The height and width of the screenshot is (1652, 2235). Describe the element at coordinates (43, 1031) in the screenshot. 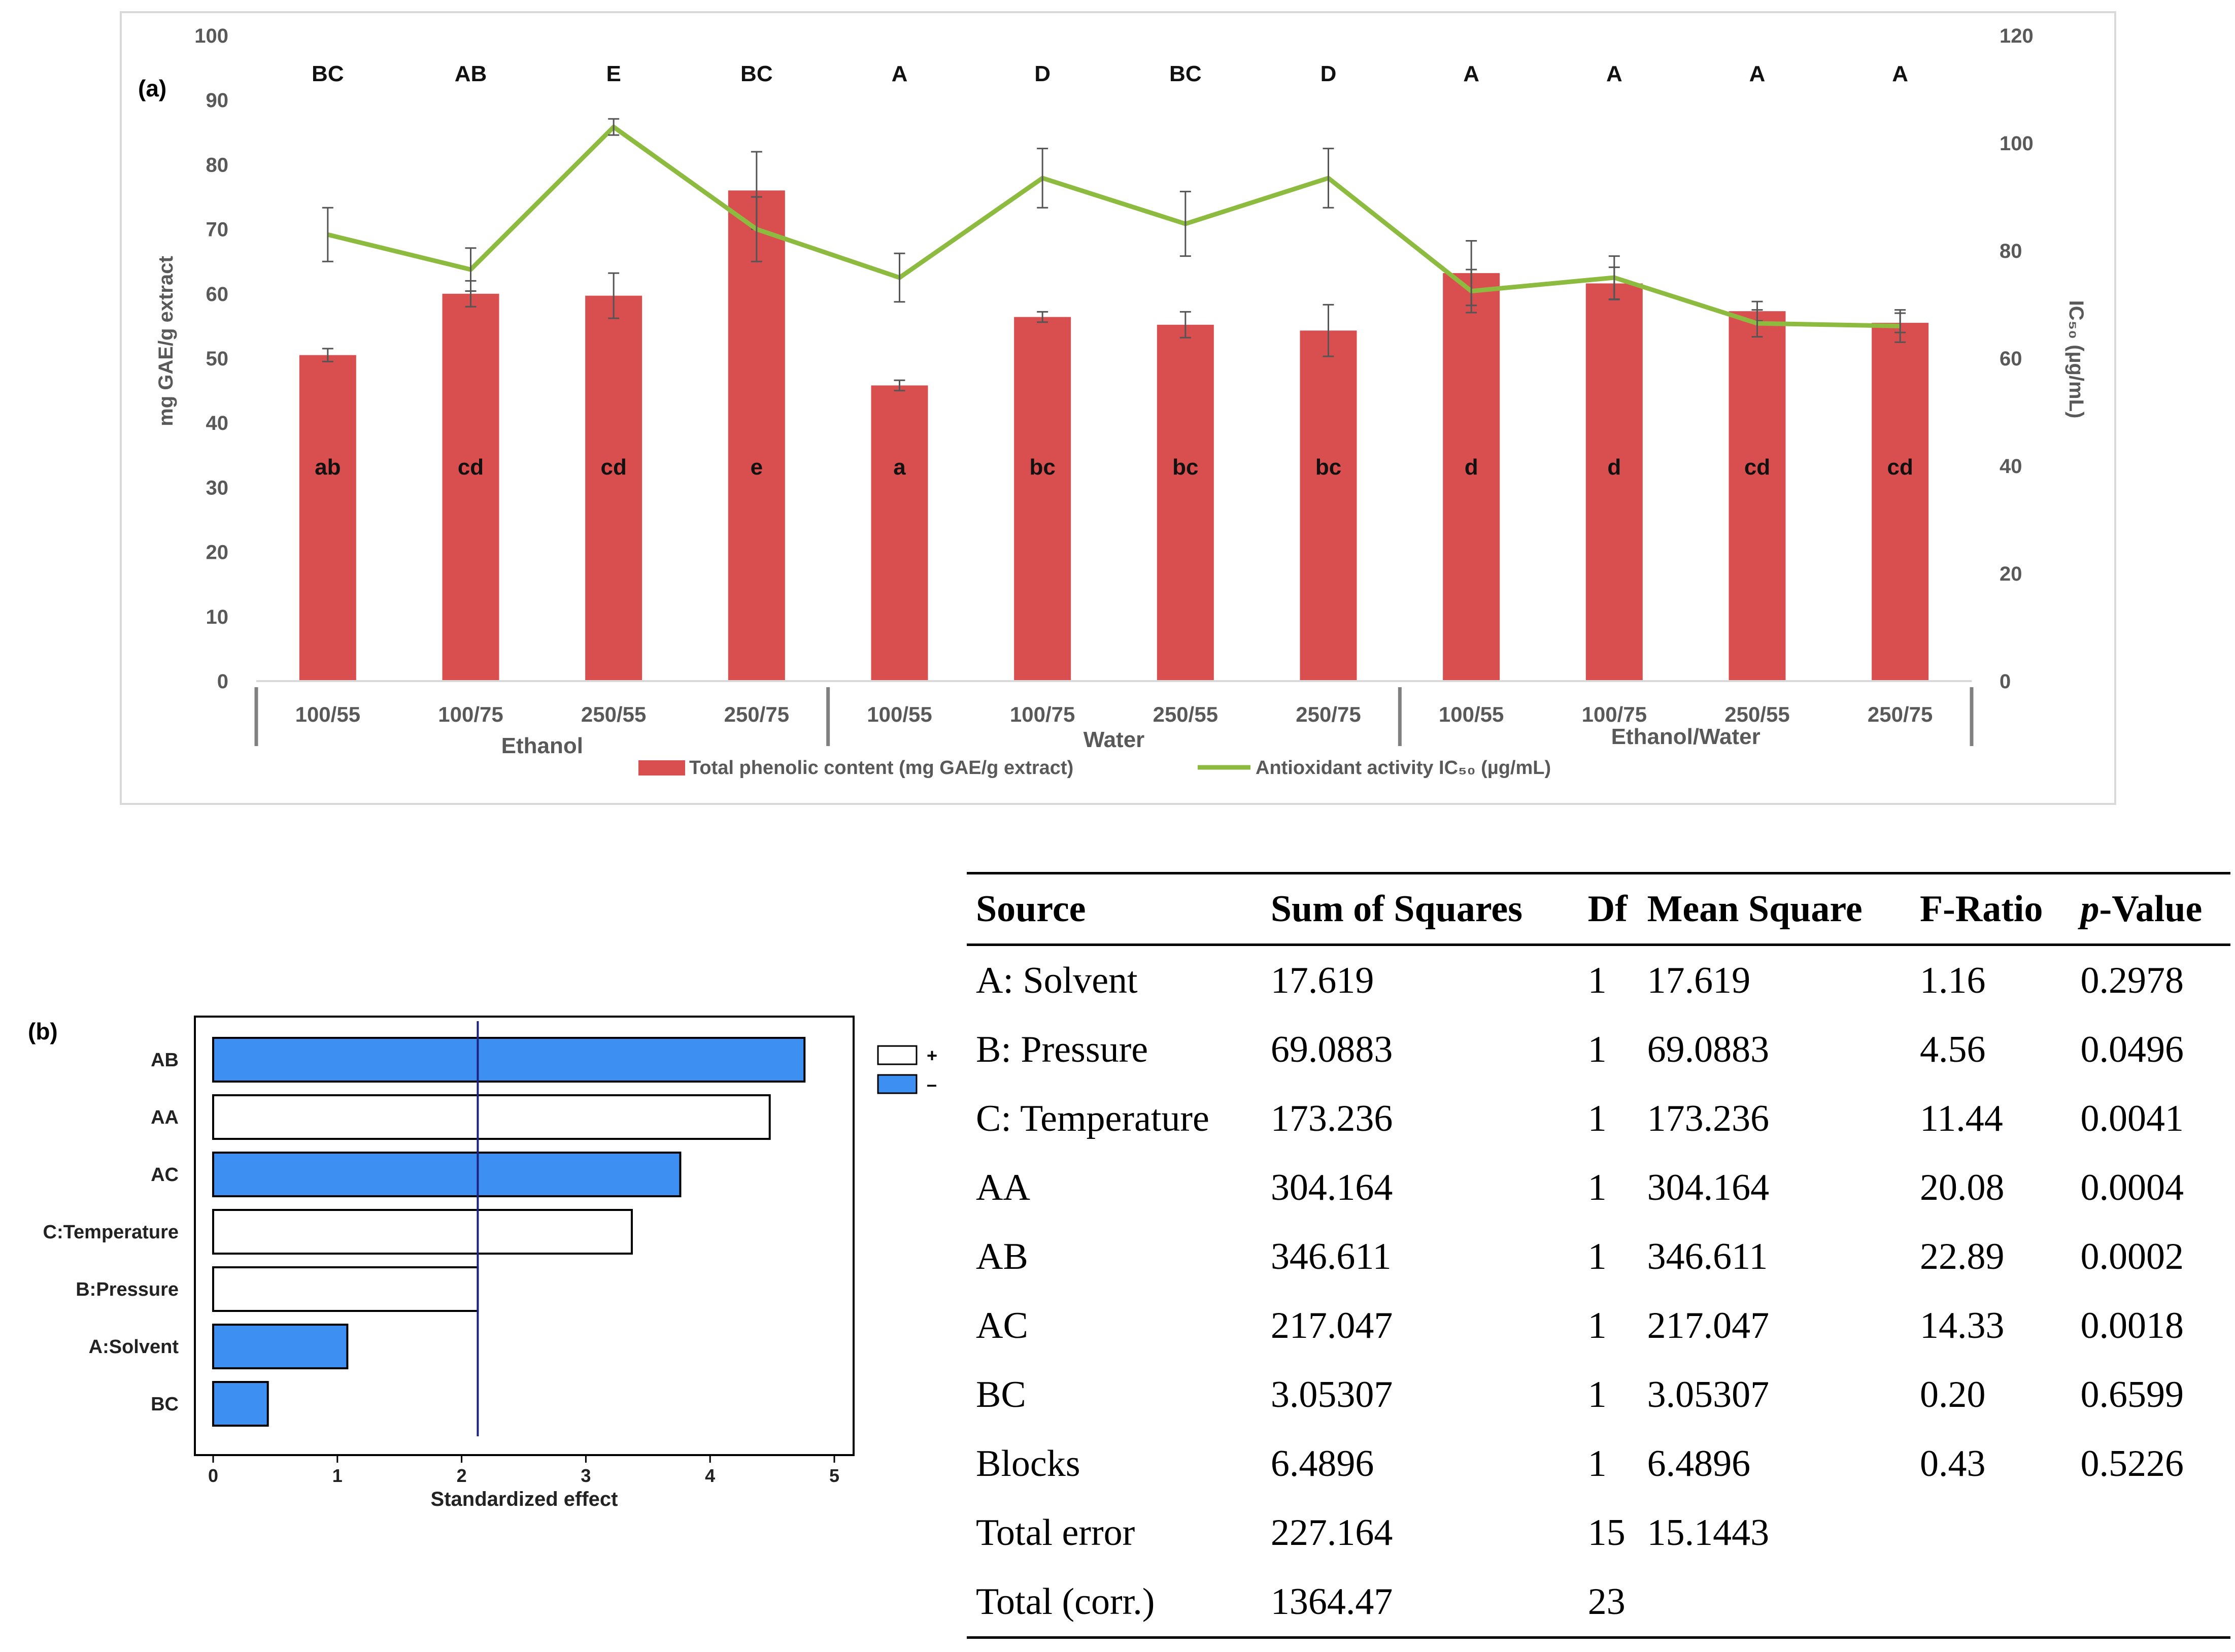

I see `panel-b-label: (b)` at that location.